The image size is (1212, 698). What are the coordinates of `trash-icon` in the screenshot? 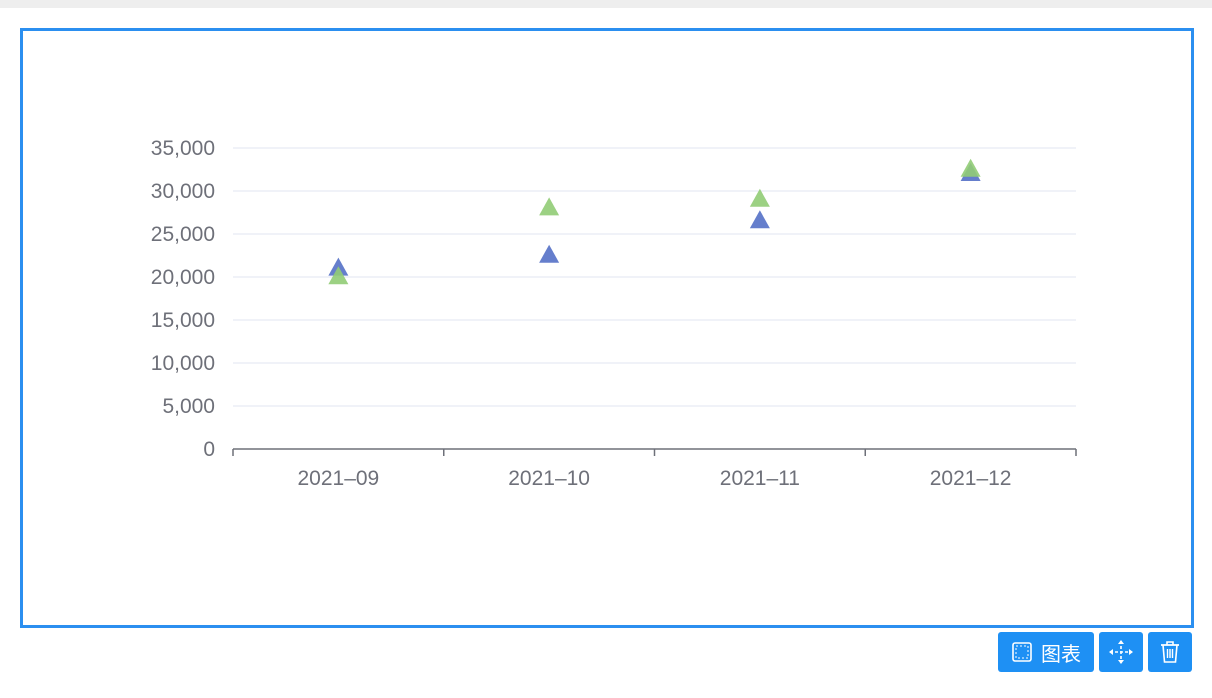 It's located at (1170, 652).